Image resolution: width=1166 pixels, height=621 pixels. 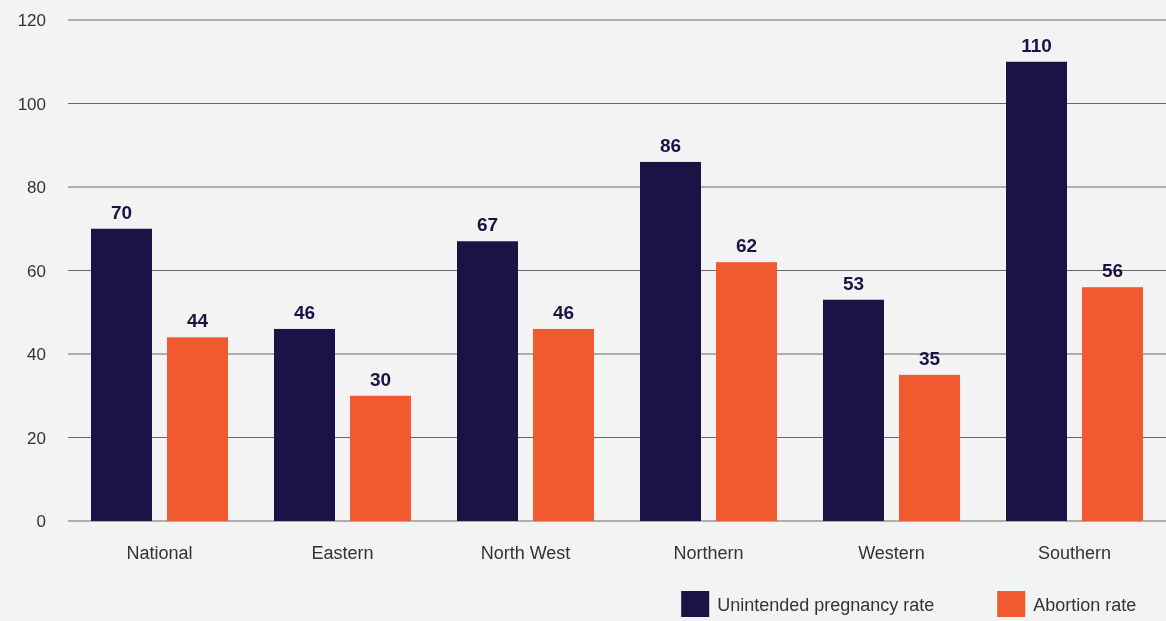 What do you see at coordinates (121, 212) in the screenshot?
I see `data-label: 70` at bounding box center [121, 212].